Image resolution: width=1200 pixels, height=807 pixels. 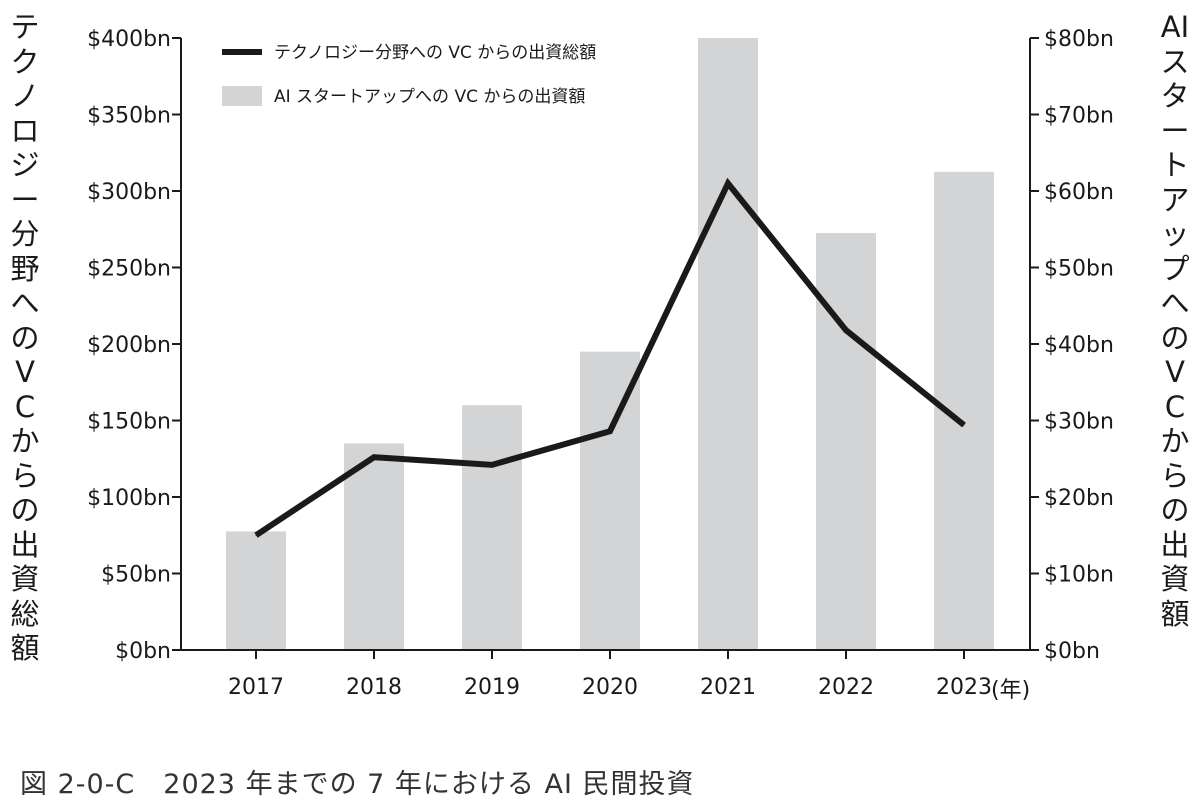 I want to click on y-left-tick-label: $250bn, so click(x=129, y=269).